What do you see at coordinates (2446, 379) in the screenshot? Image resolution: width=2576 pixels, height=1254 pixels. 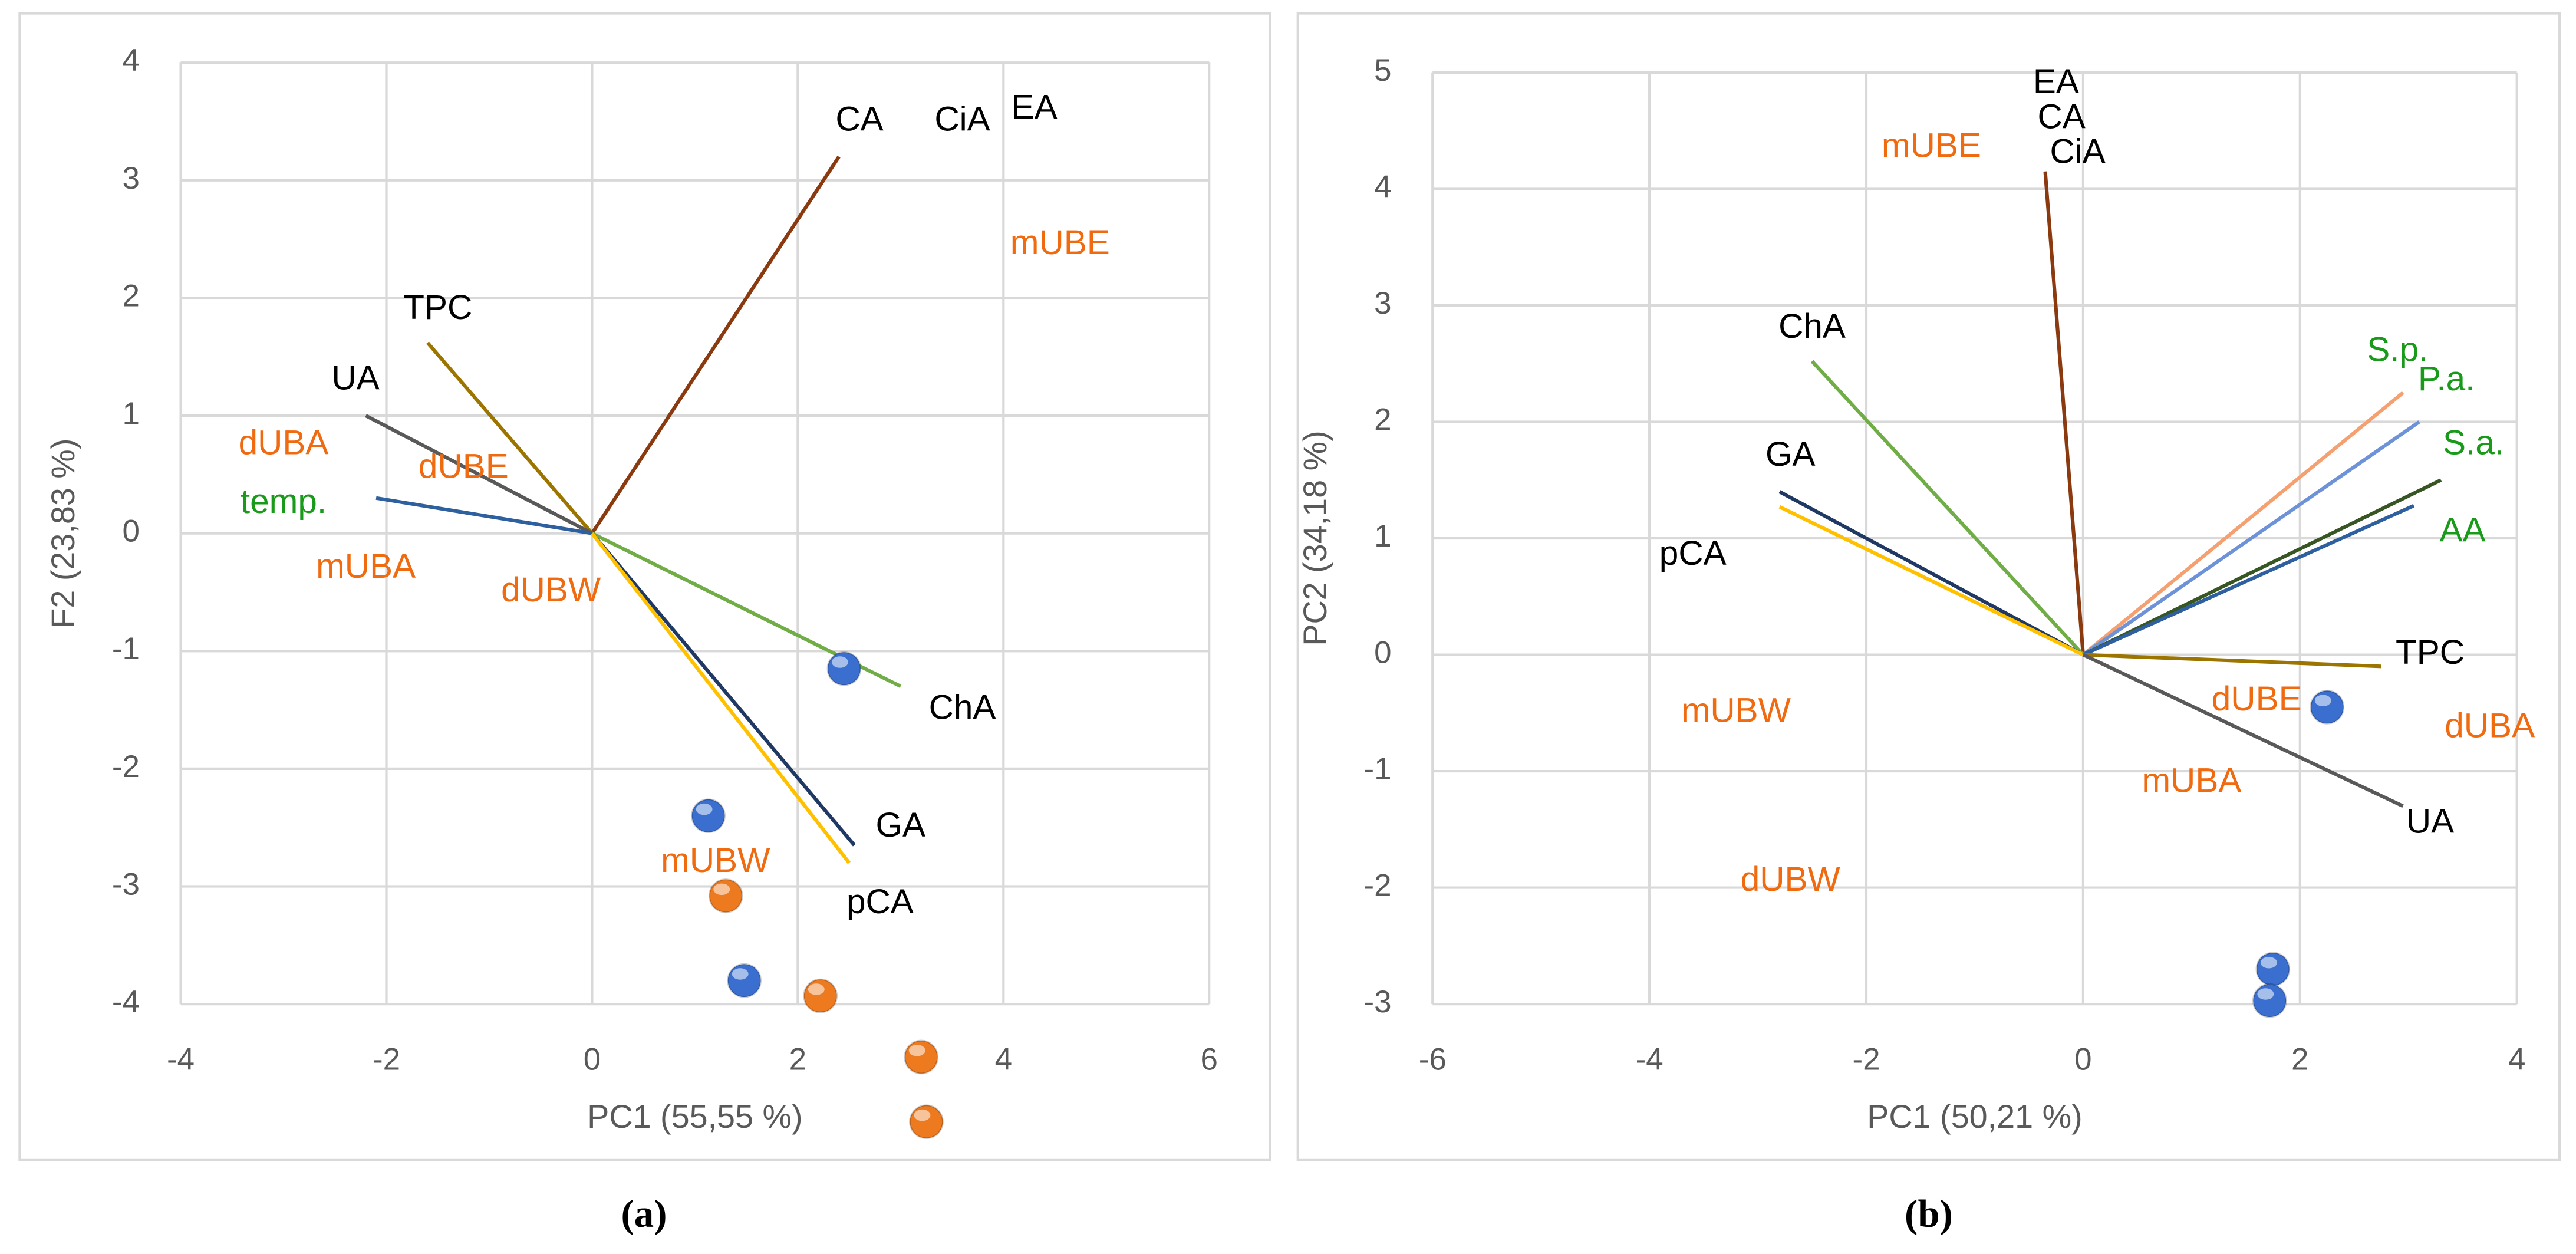 I see `variable-label: P.a.` at bounding box center [2446, 379].